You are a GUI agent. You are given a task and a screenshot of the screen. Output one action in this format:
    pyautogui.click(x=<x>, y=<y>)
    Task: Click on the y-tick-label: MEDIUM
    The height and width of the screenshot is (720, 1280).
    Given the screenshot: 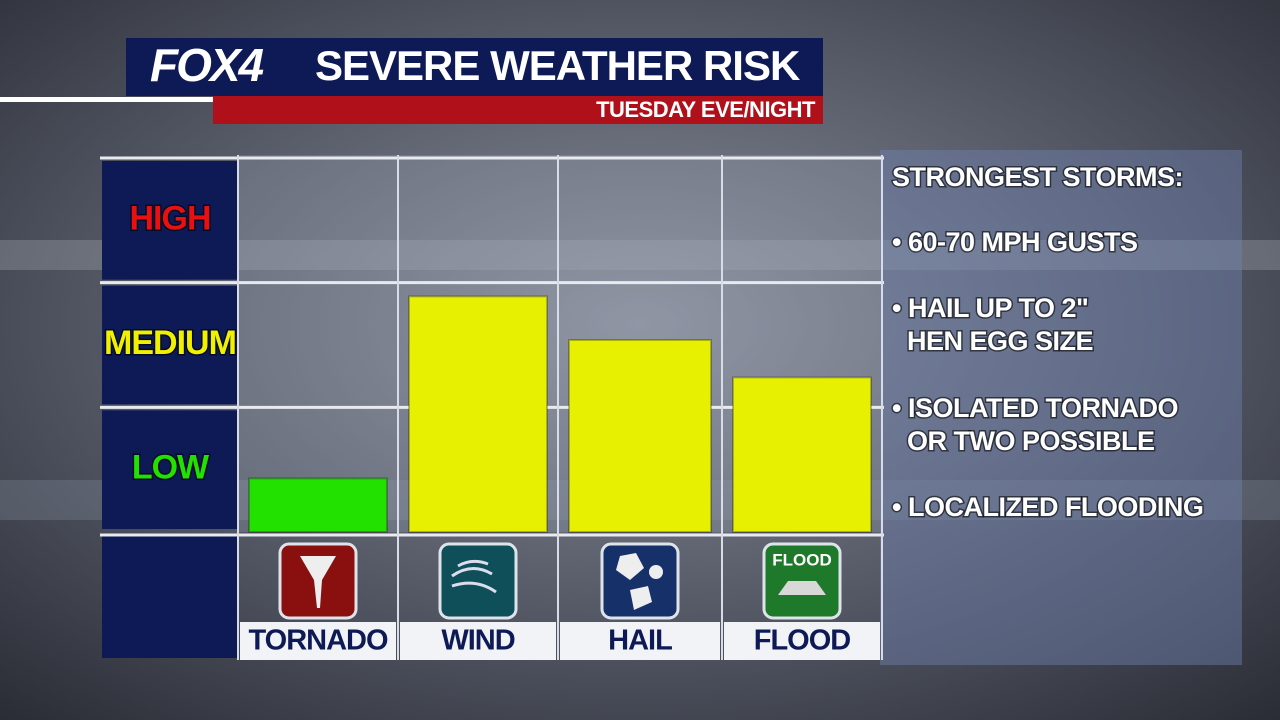 What is the action you would take?
    pyautogui.click(x=170, y=343)
    